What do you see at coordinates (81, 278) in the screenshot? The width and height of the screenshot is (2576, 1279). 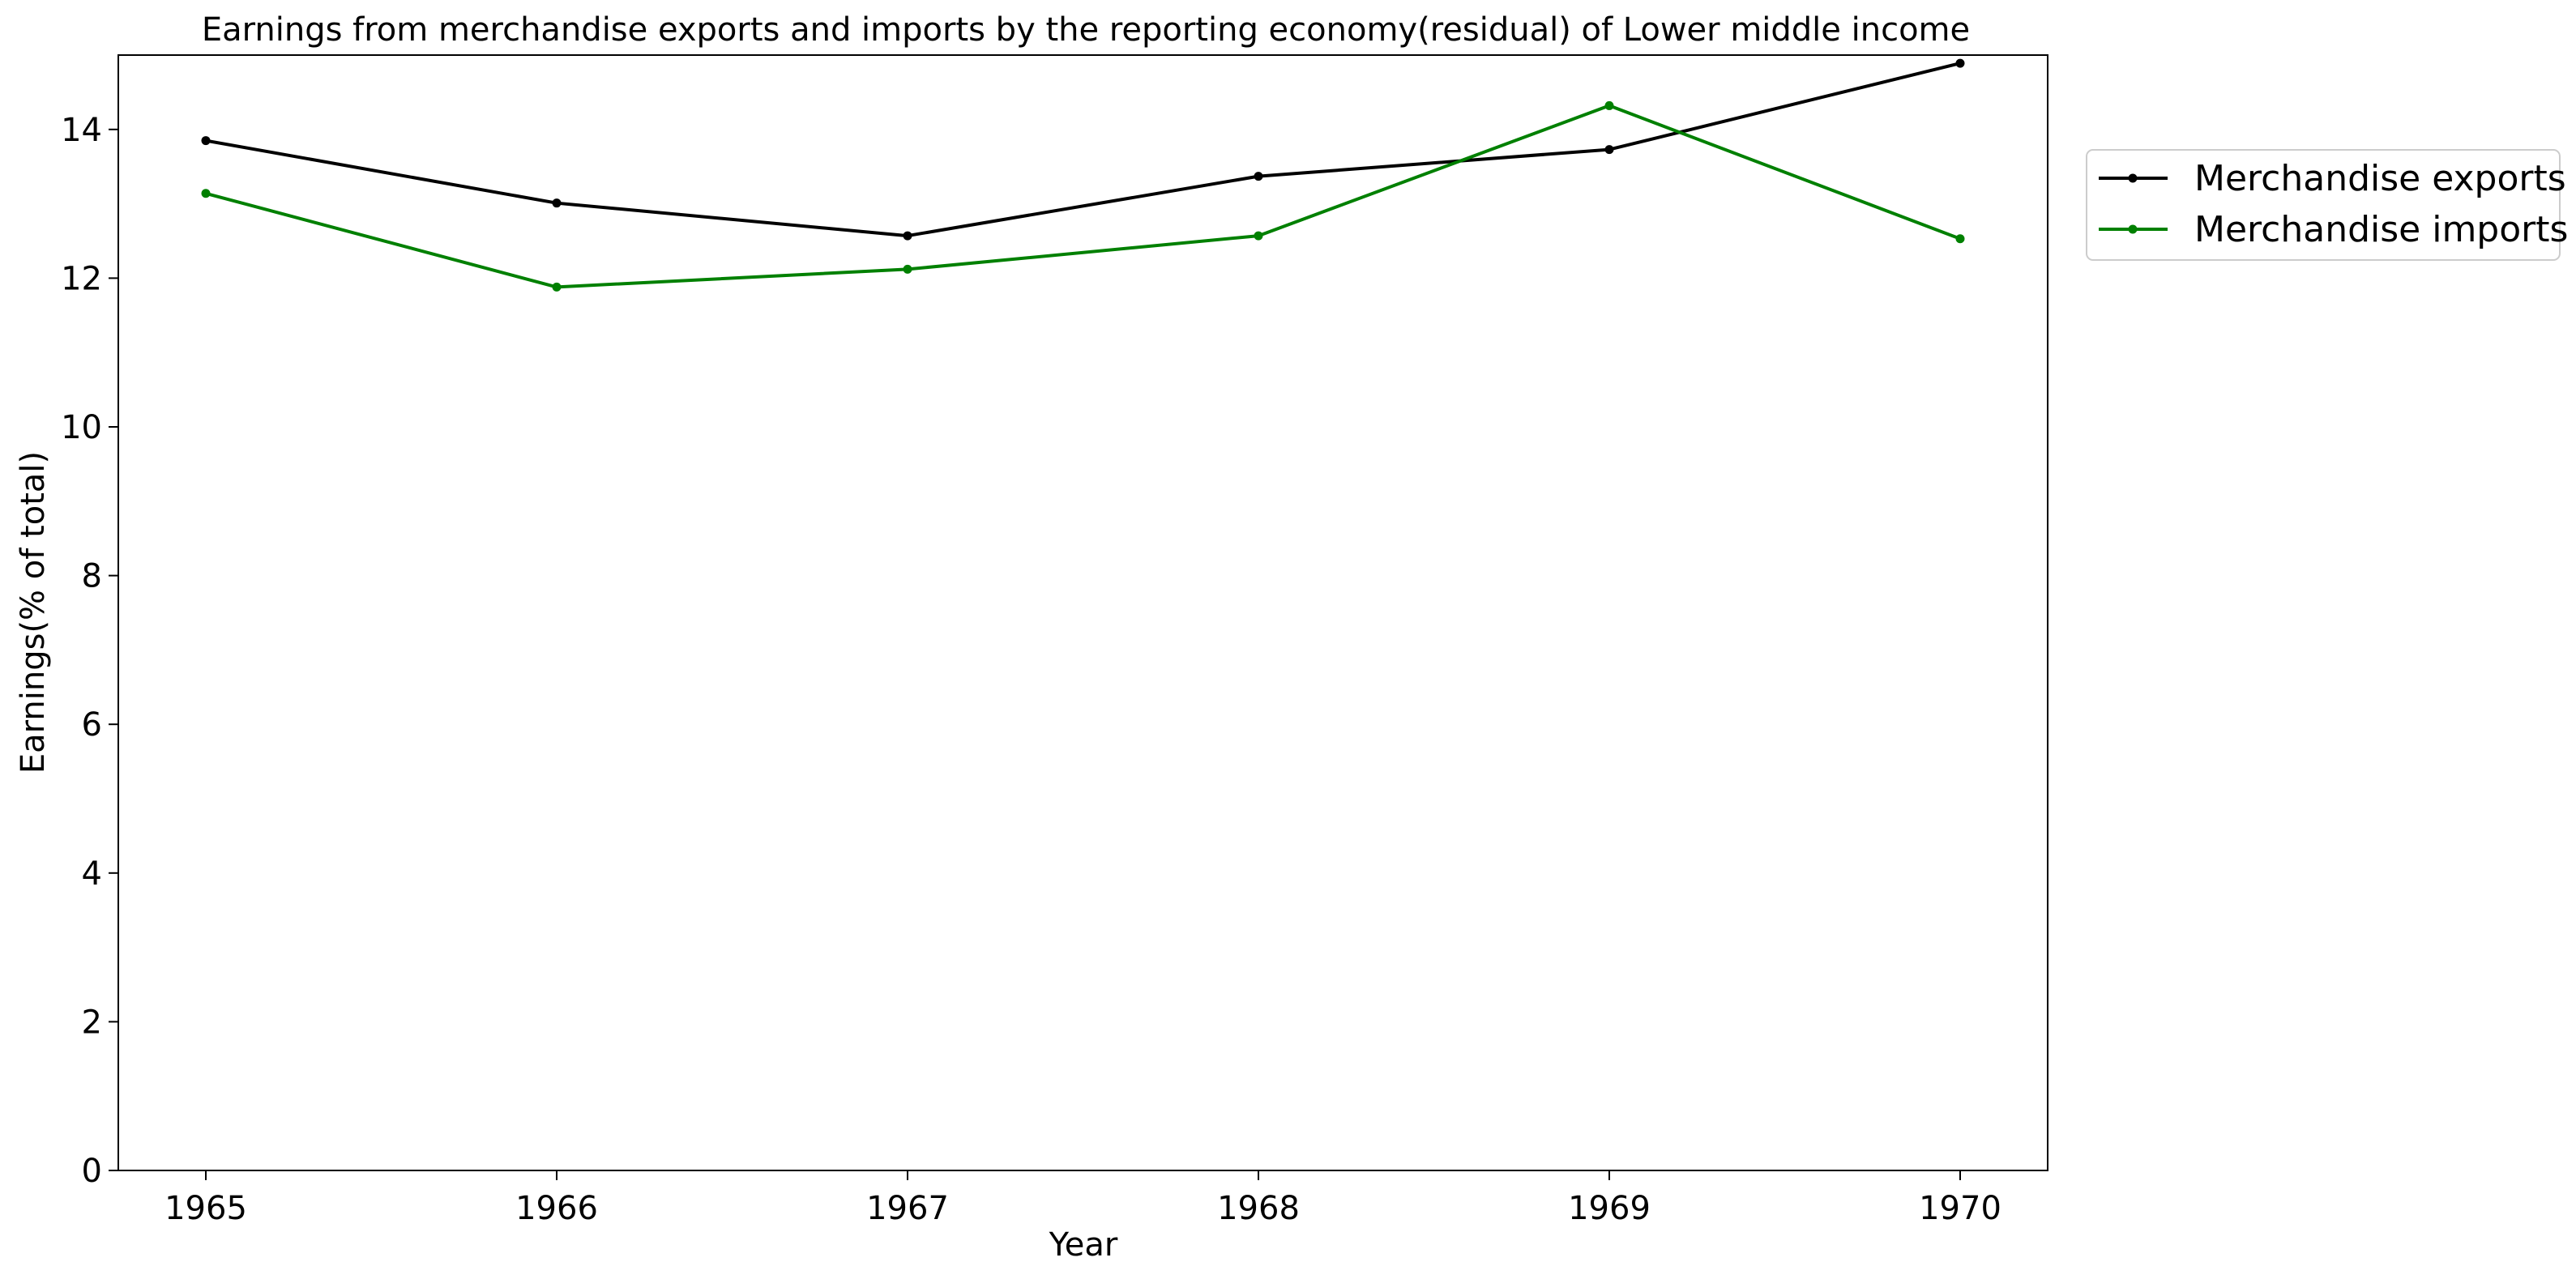 I see `y-tick-label: 12` at bounding box center [81, 278].